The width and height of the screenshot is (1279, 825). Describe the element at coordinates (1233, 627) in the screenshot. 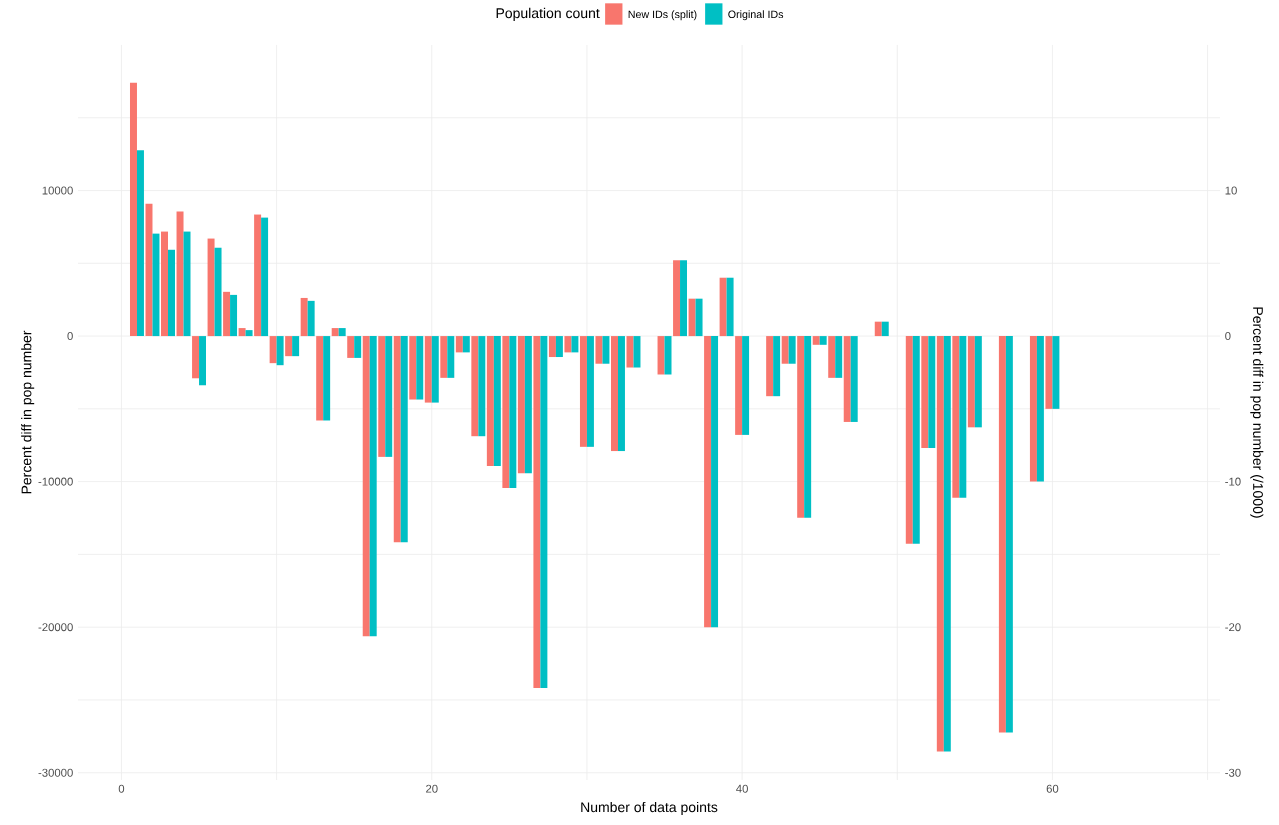

I see `y2-tick-label: -20` at that location.